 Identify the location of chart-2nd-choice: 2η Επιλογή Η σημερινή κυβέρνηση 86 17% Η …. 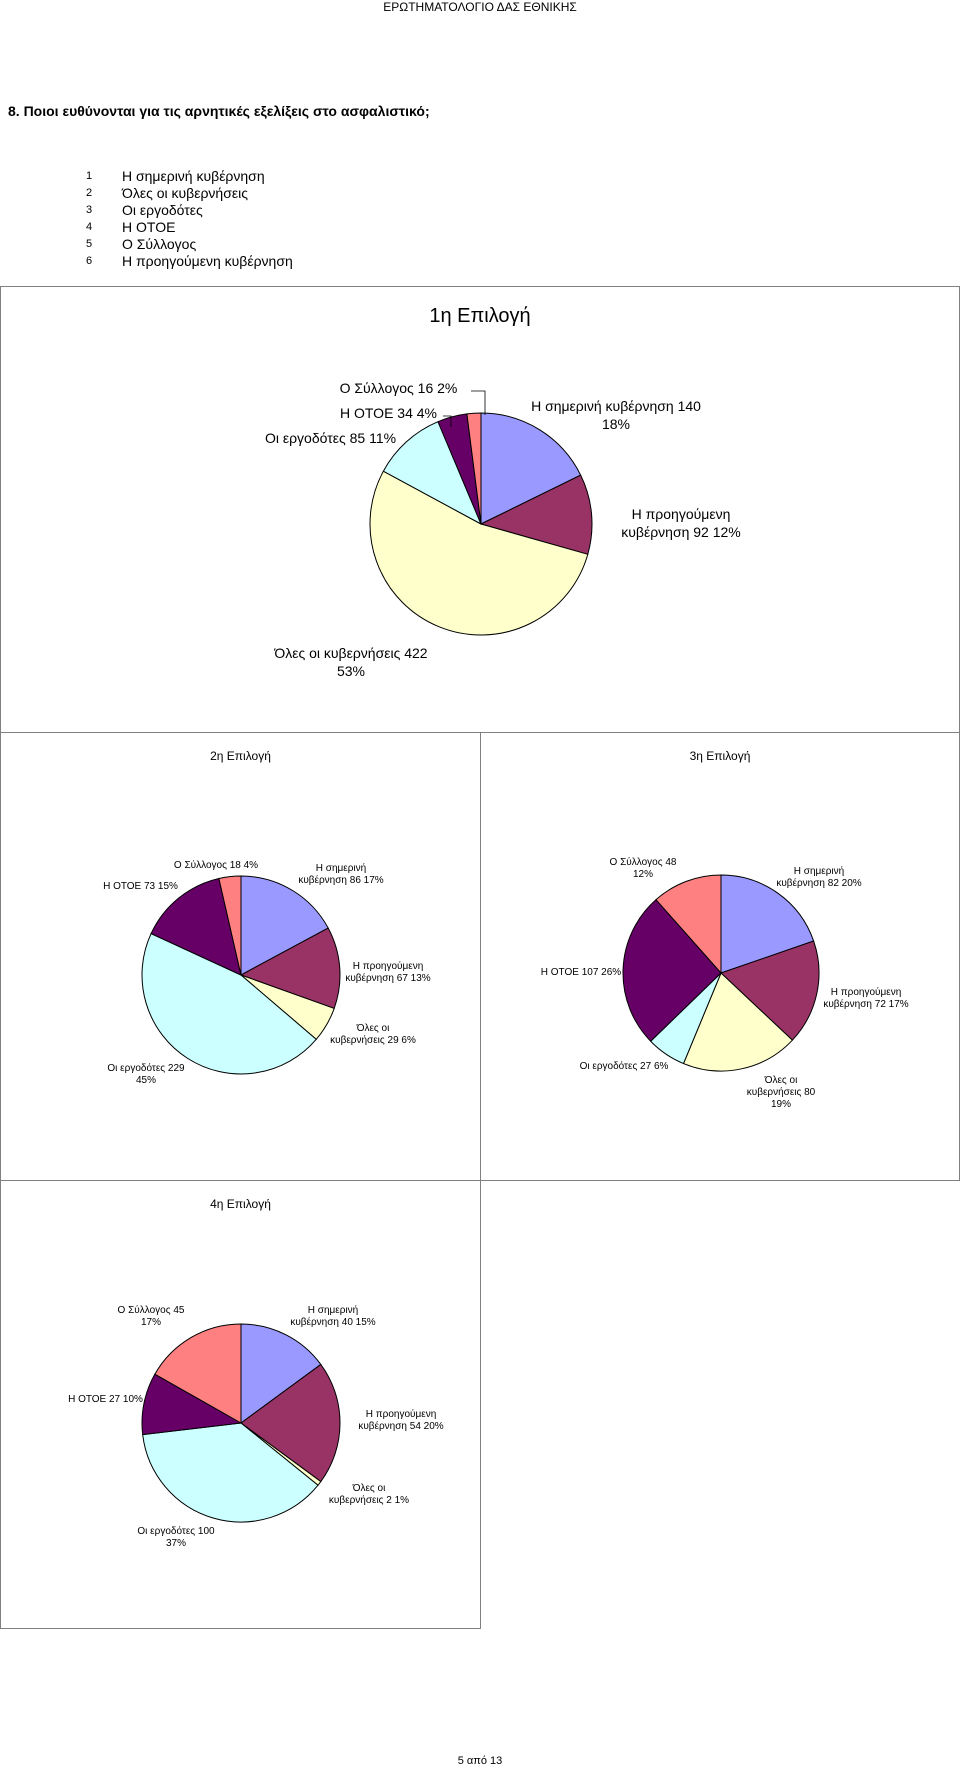
(240, 956).